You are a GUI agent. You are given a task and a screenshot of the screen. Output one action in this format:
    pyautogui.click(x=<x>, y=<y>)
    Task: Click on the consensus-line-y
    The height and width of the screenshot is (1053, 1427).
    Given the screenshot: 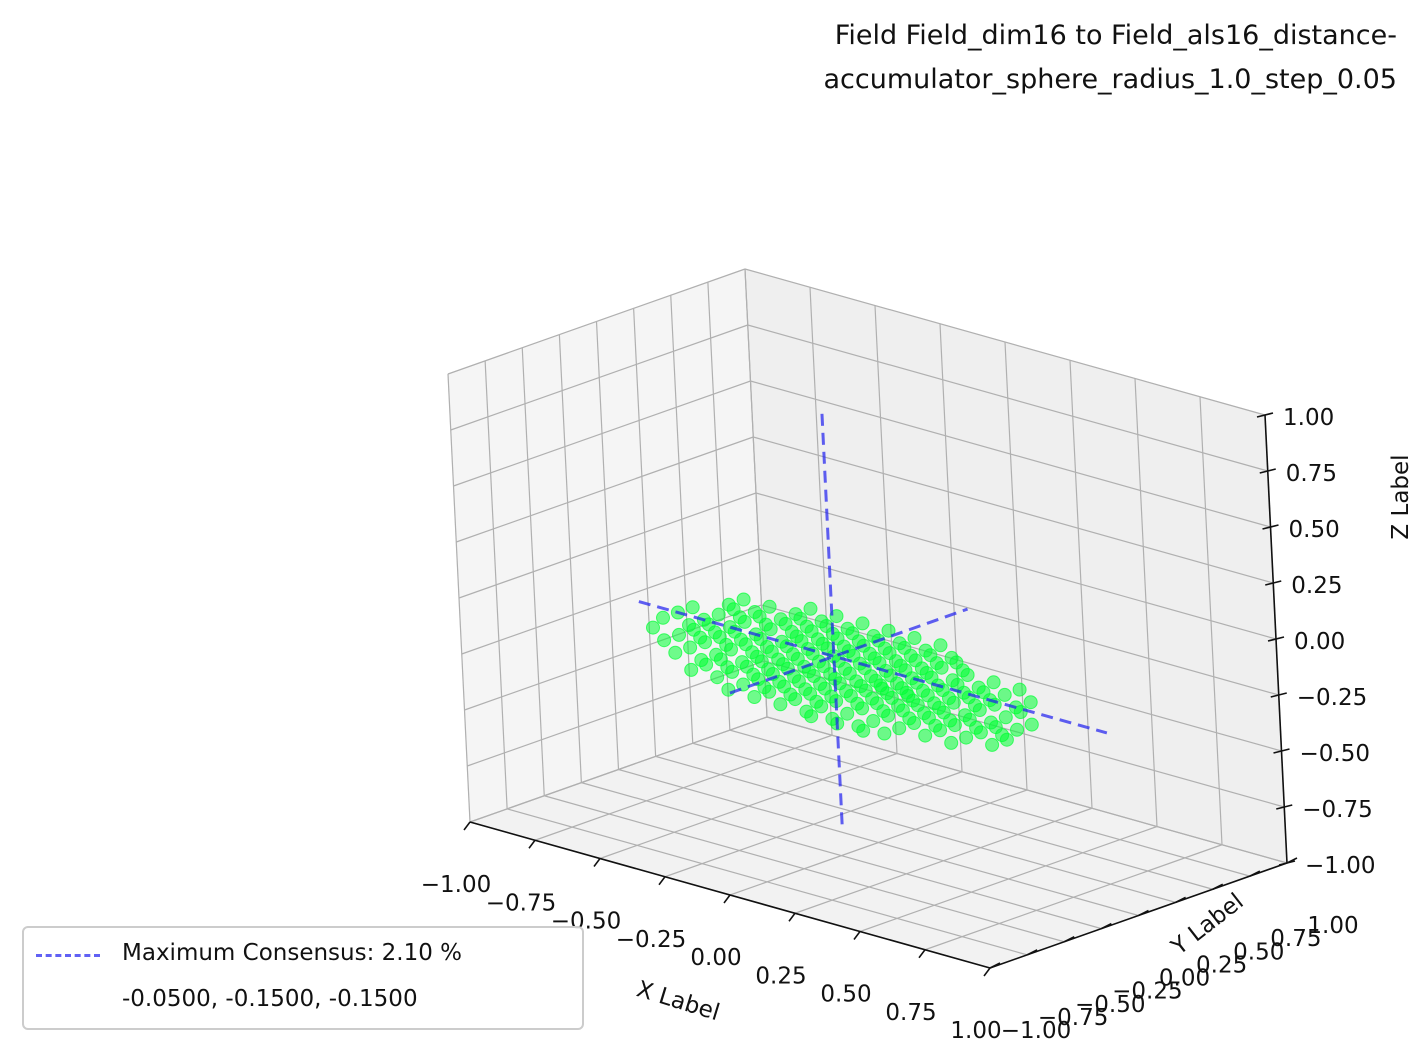 What is the action you would take?
    pyautogui.click(x=849, y=651)
    